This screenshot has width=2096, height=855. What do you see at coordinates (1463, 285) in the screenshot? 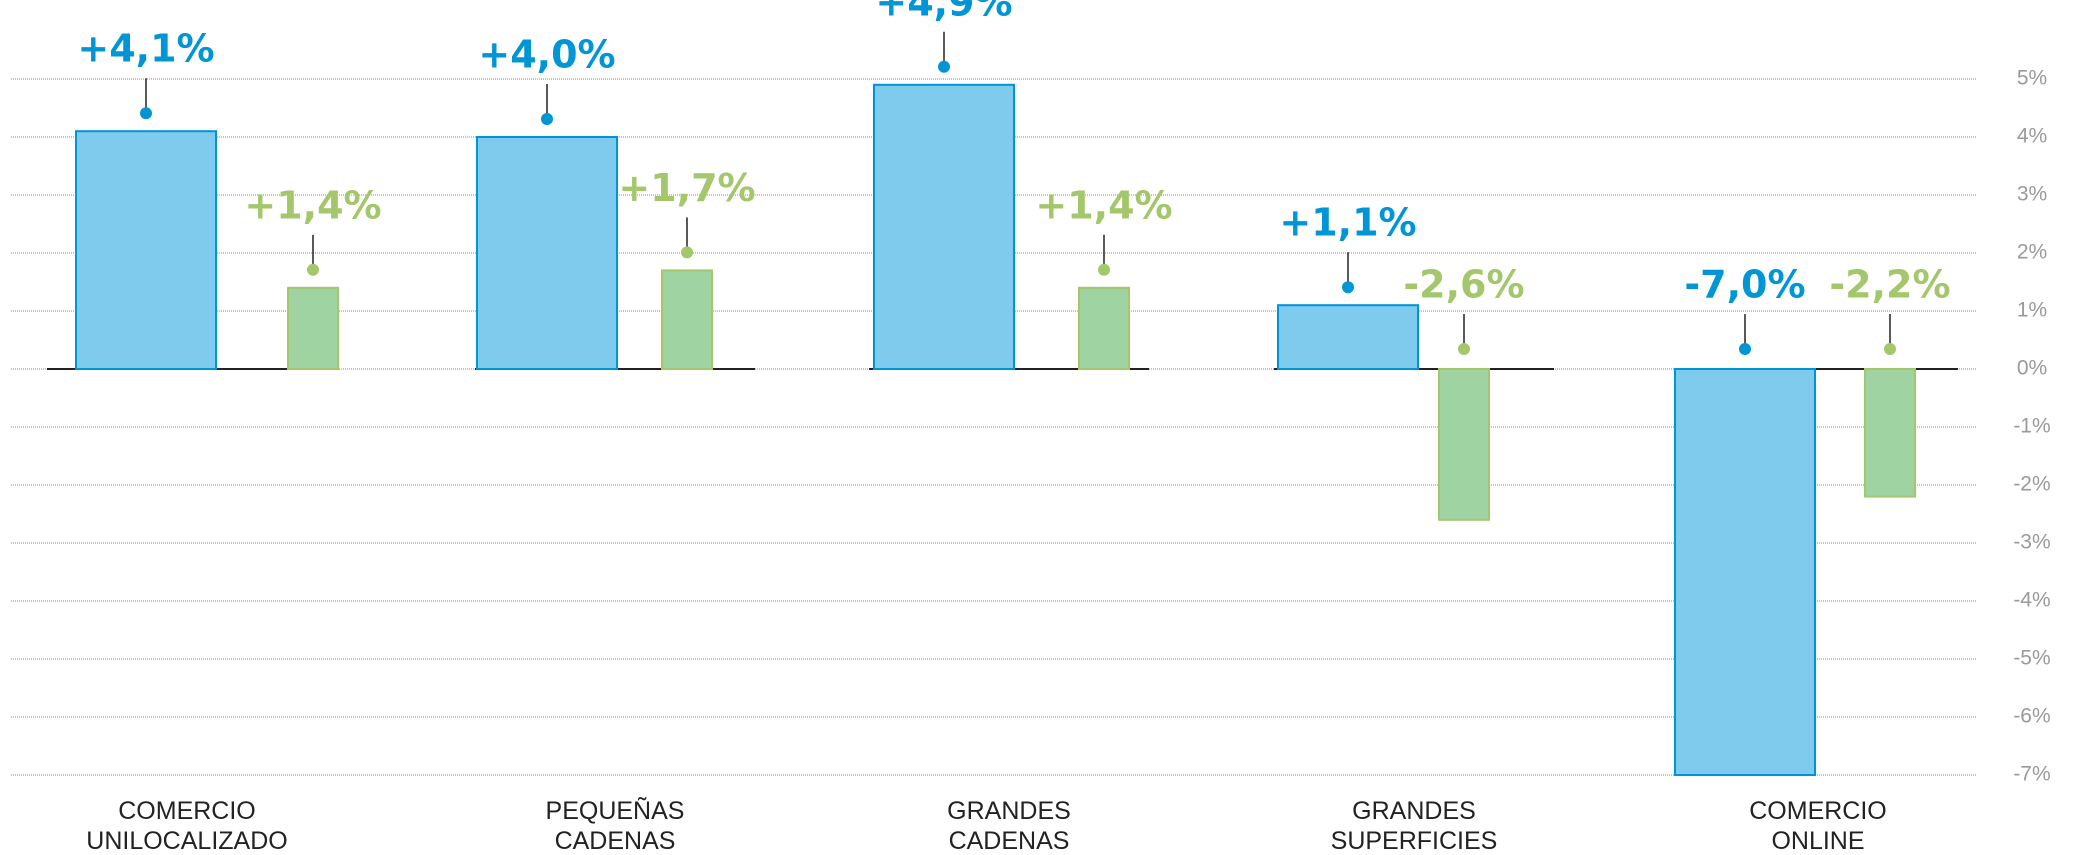
I see `value-label: -2,6%` at bounding box center [1463, 285].